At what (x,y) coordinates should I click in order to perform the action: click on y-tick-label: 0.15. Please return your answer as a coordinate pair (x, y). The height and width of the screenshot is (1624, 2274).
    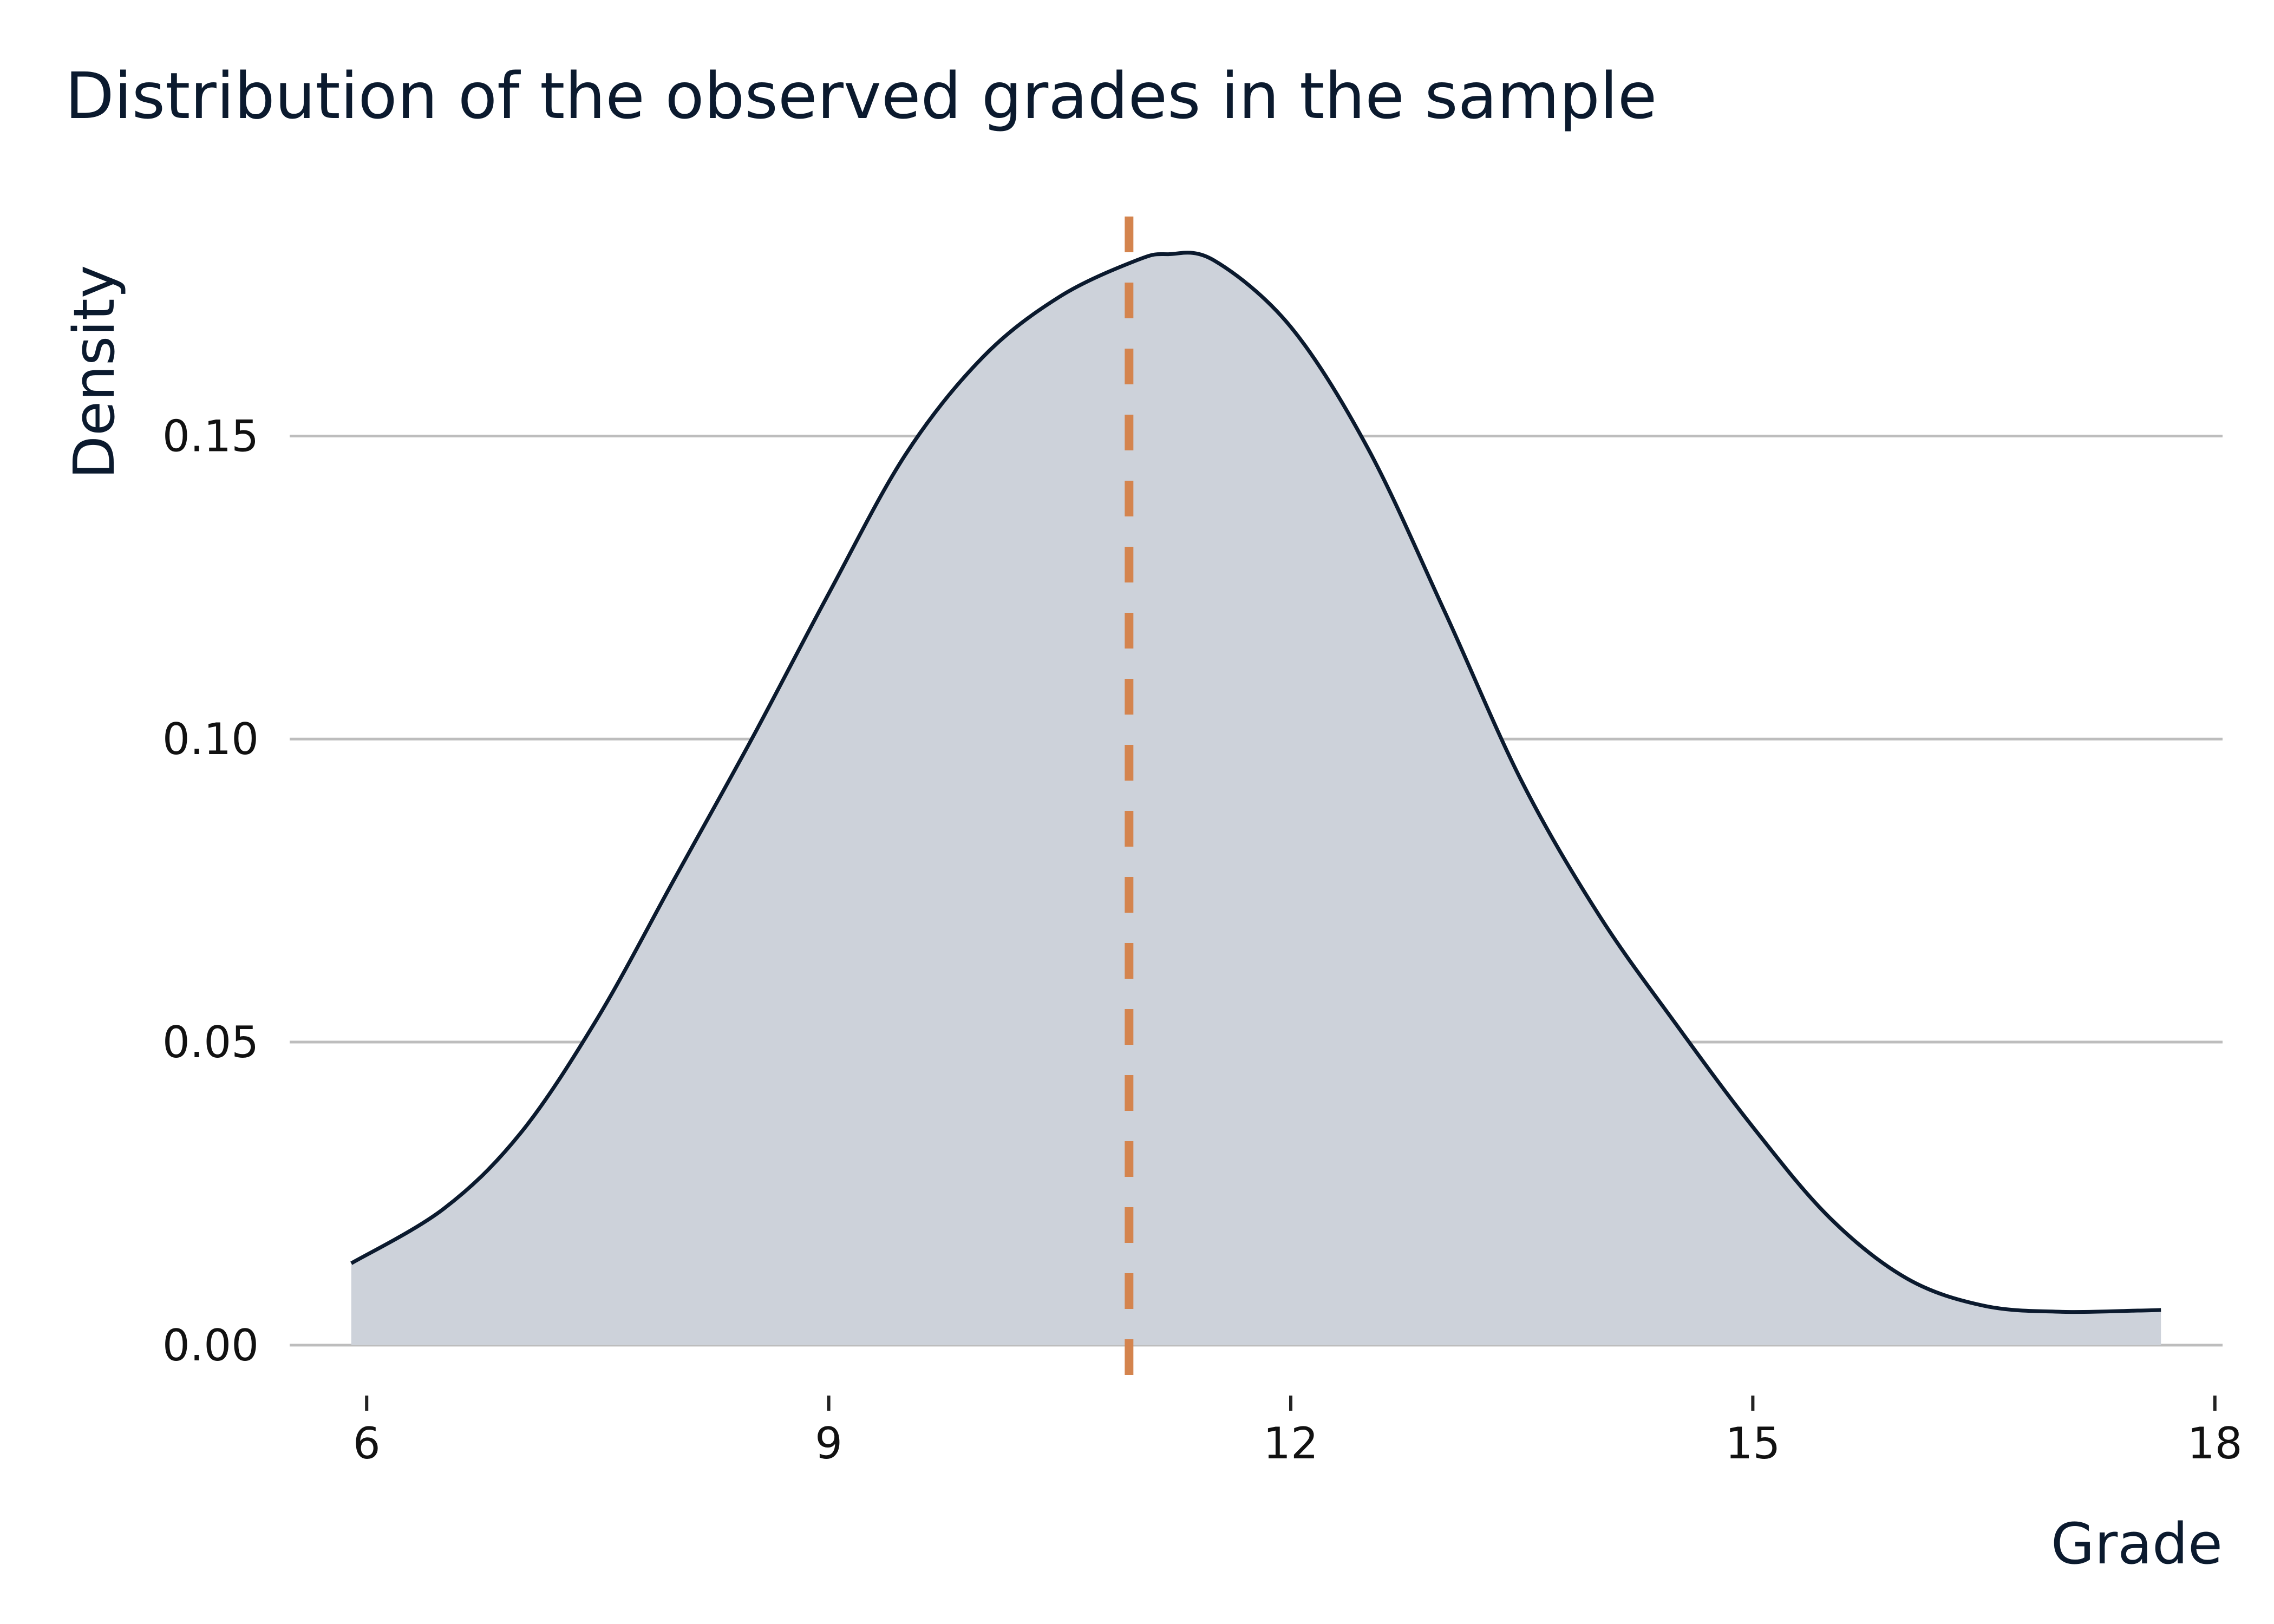
    Looking at the image, I should click on (211, 436).